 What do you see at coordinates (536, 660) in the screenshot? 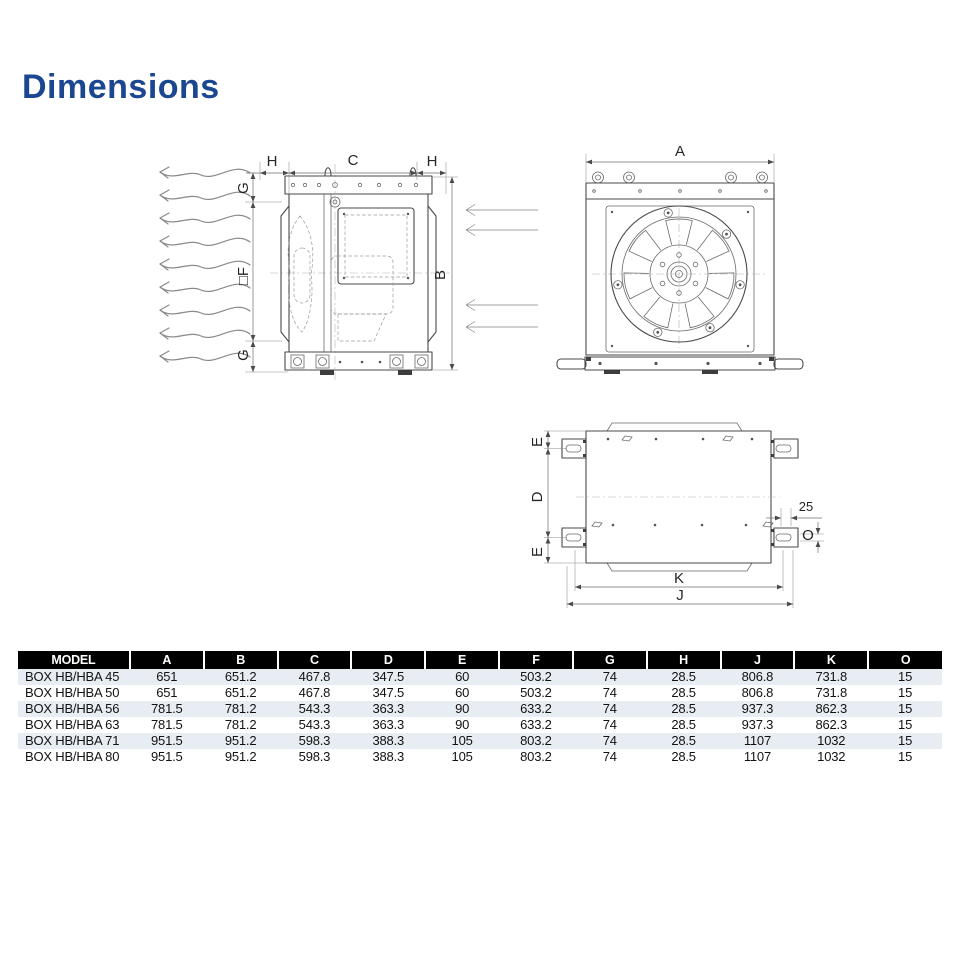
I see `column-header: F` at bounding box center [536, 660].